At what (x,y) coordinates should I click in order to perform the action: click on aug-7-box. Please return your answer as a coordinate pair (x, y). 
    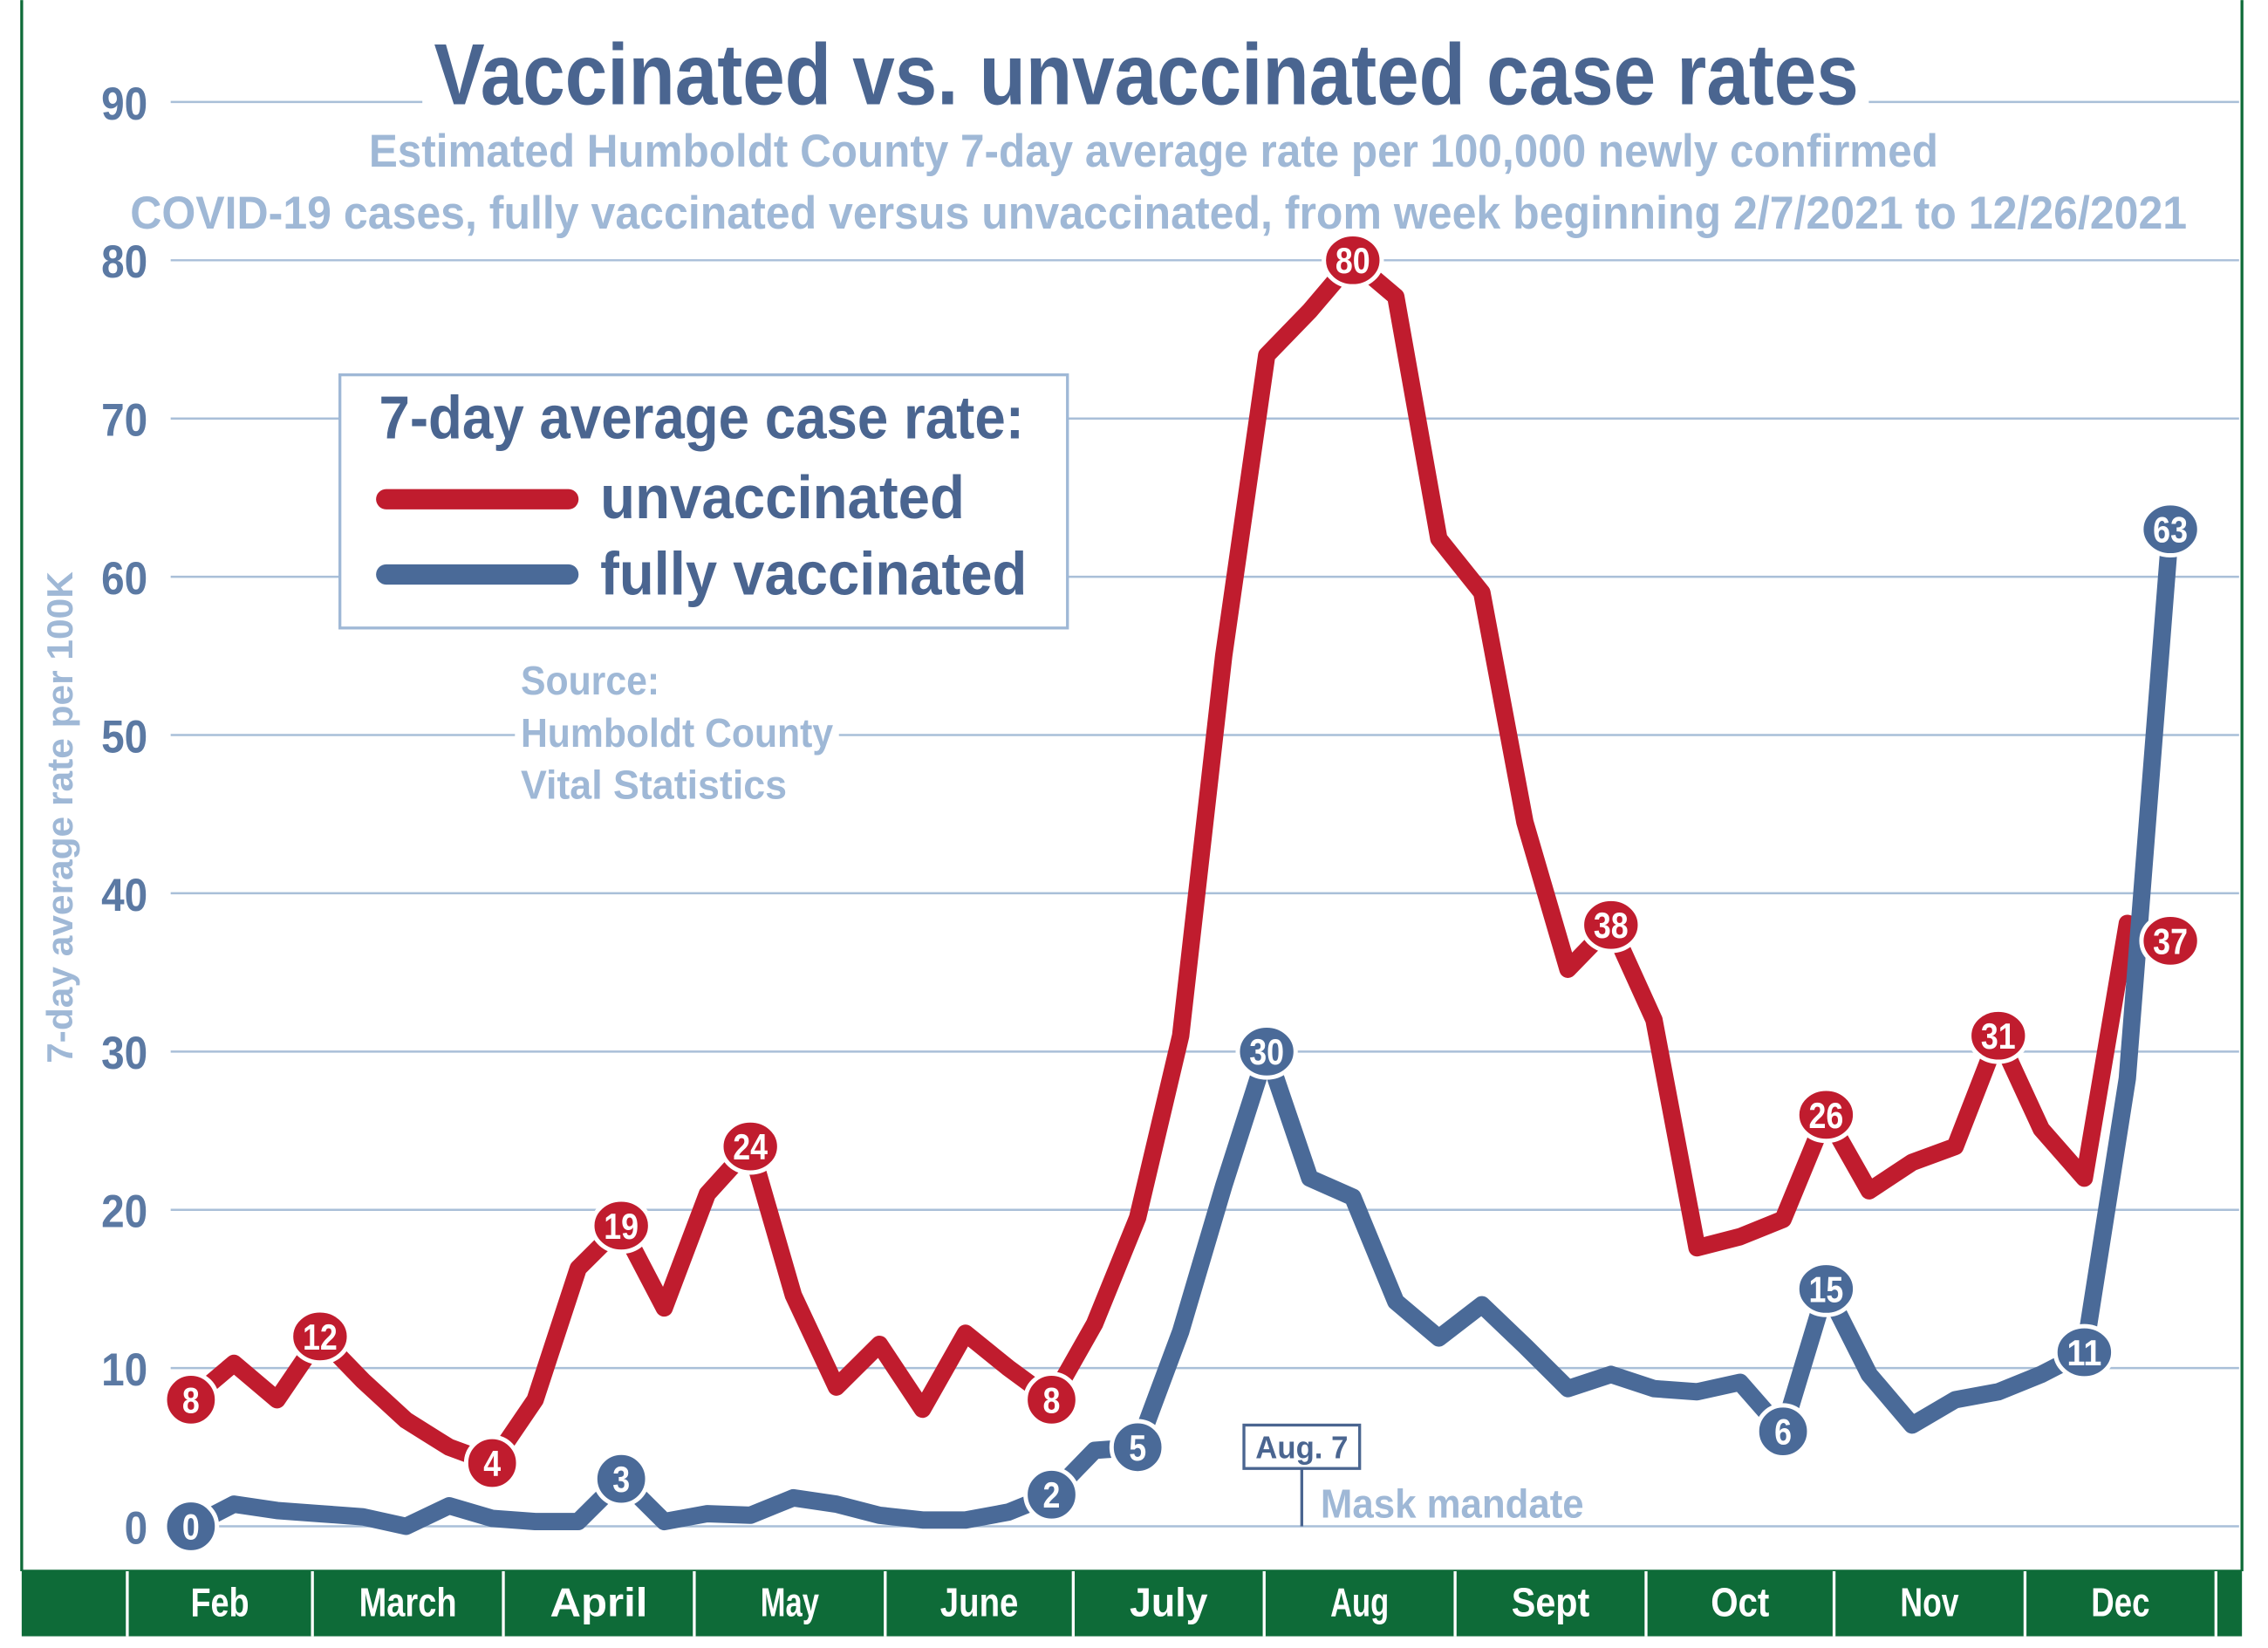
    Looking at the image, I should click on (1302, 1446).